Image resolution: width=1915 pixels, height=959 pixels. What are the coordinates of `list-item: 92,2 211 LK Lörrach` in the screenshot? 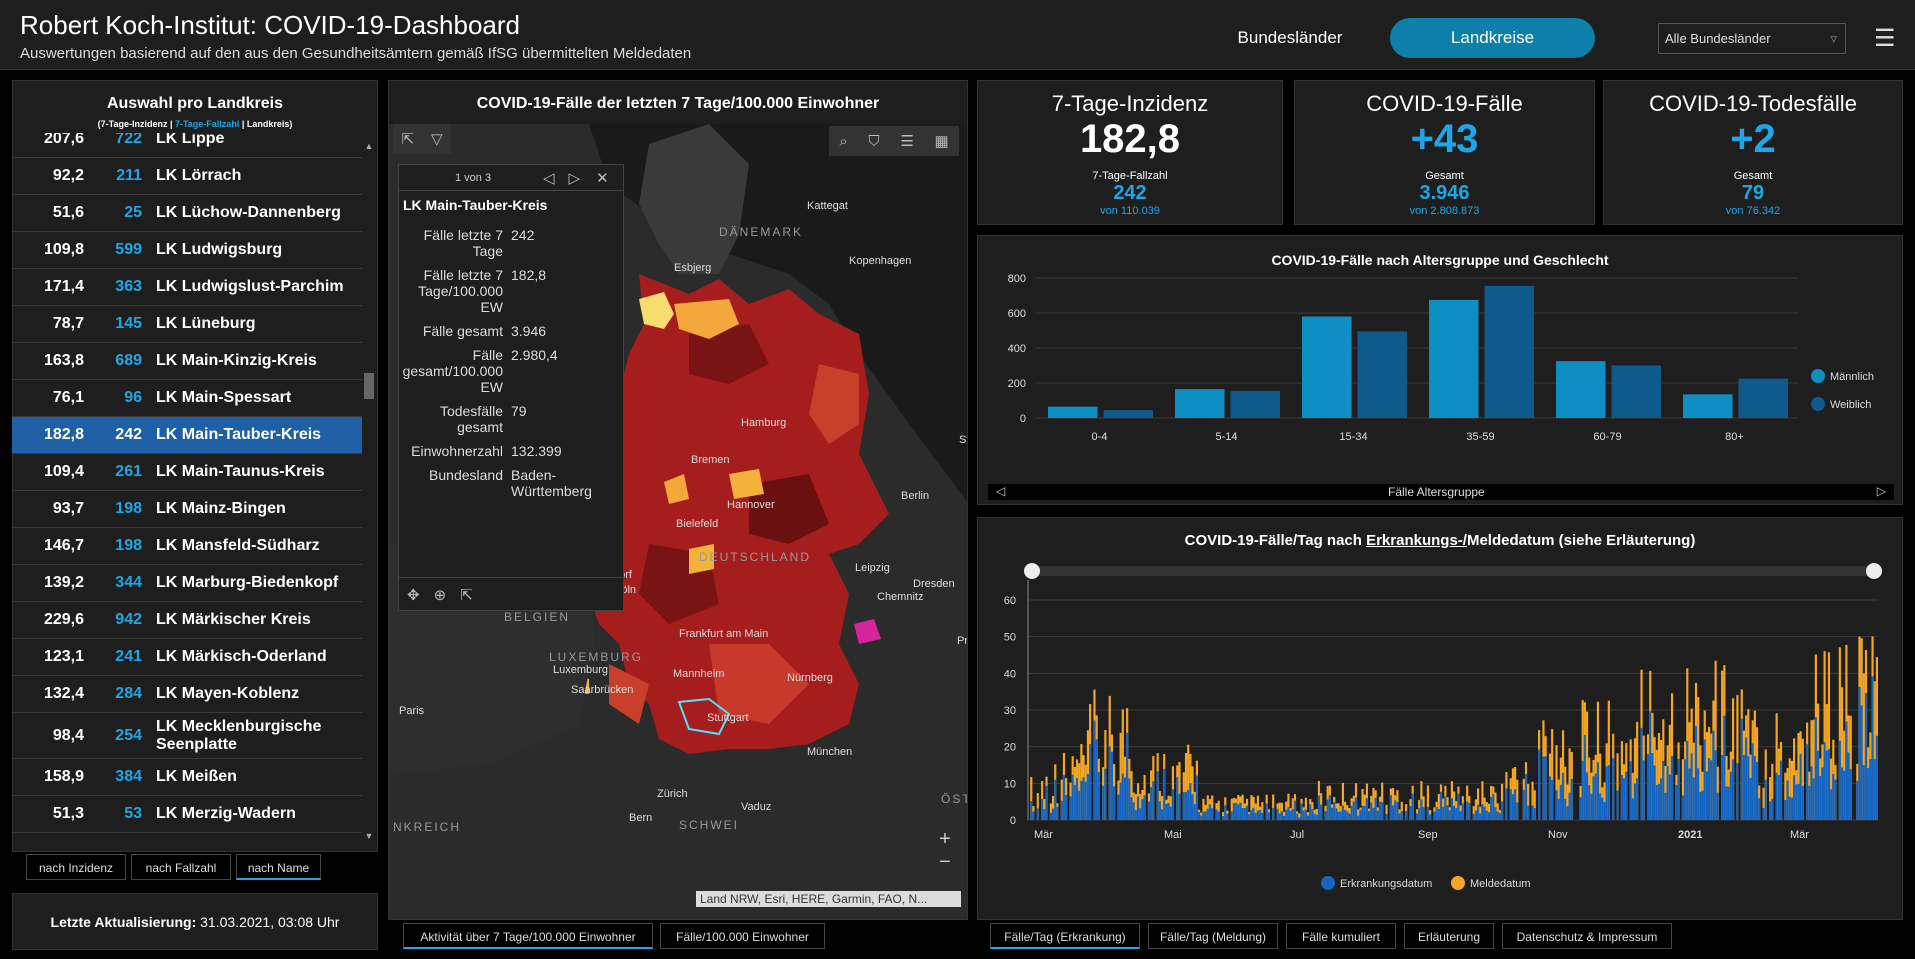 It's located at (187, 176).